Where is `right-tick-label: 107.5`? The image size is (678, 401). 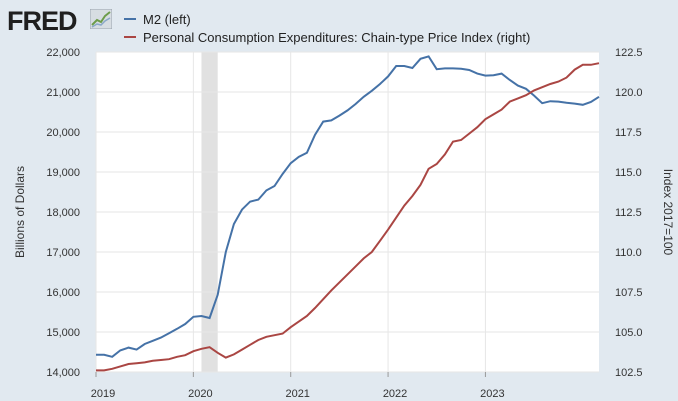
right-tick-label: 107.5 is located at coordinates (629, 293).